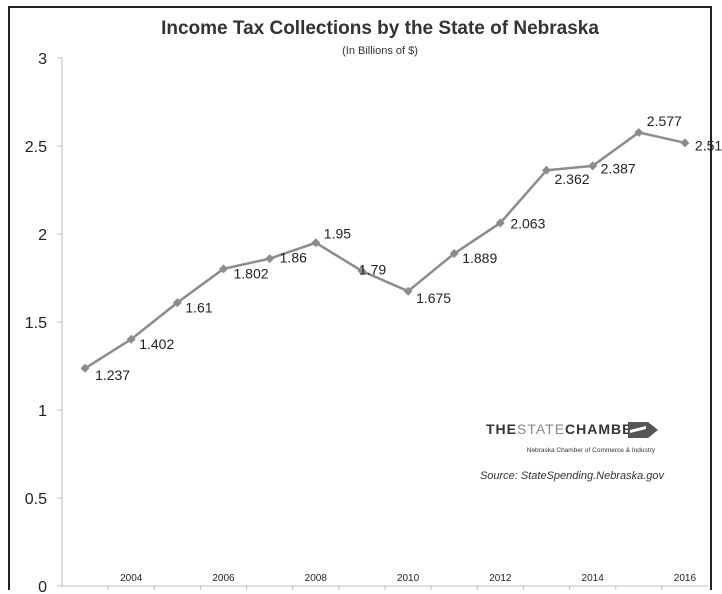 The image size is (722, 594). I want to click on x-tick-label: 2004, so click(131, 578).